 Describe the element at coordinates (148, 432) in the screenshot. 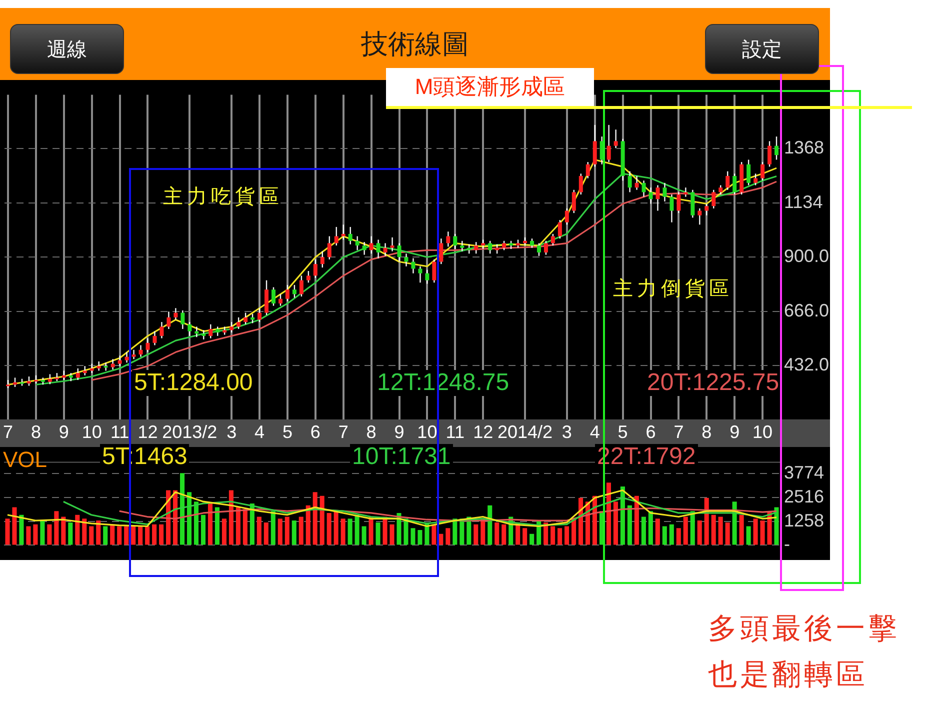

I see `x-tick-label: 12` at that location.